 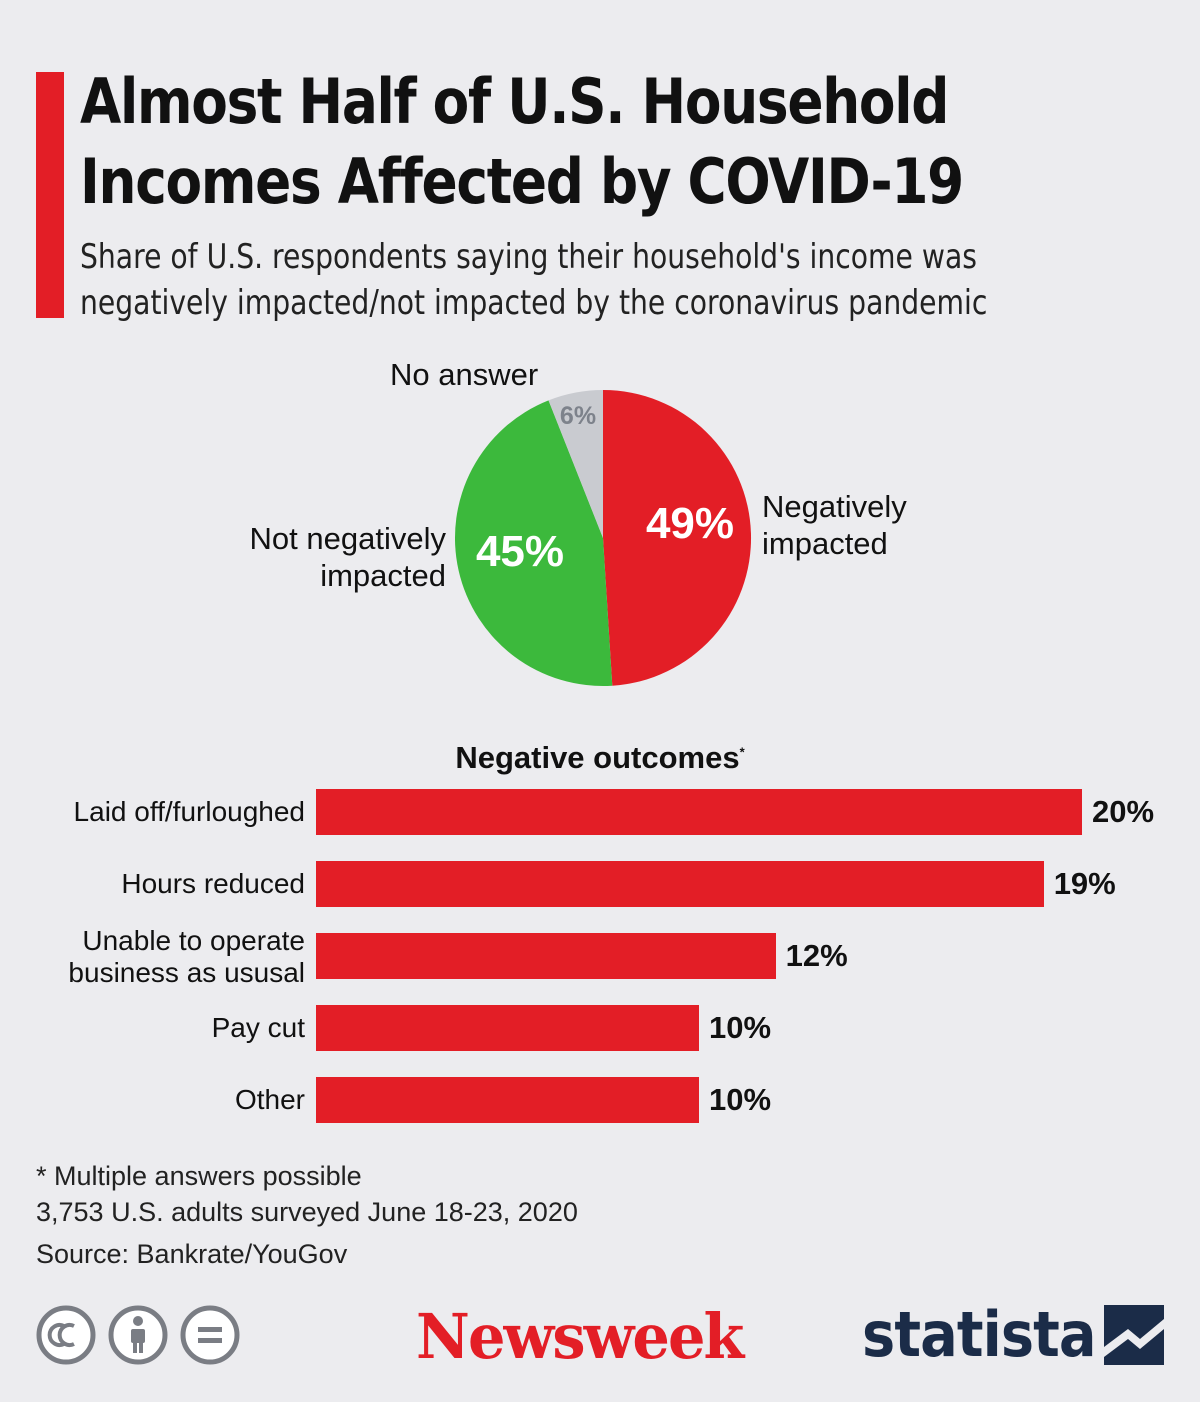 What do you see at coordinates (383, 575) in the screenshot?
I see `pie-label-not-negative-line-2: impacted` at bounding box center [383, 575].